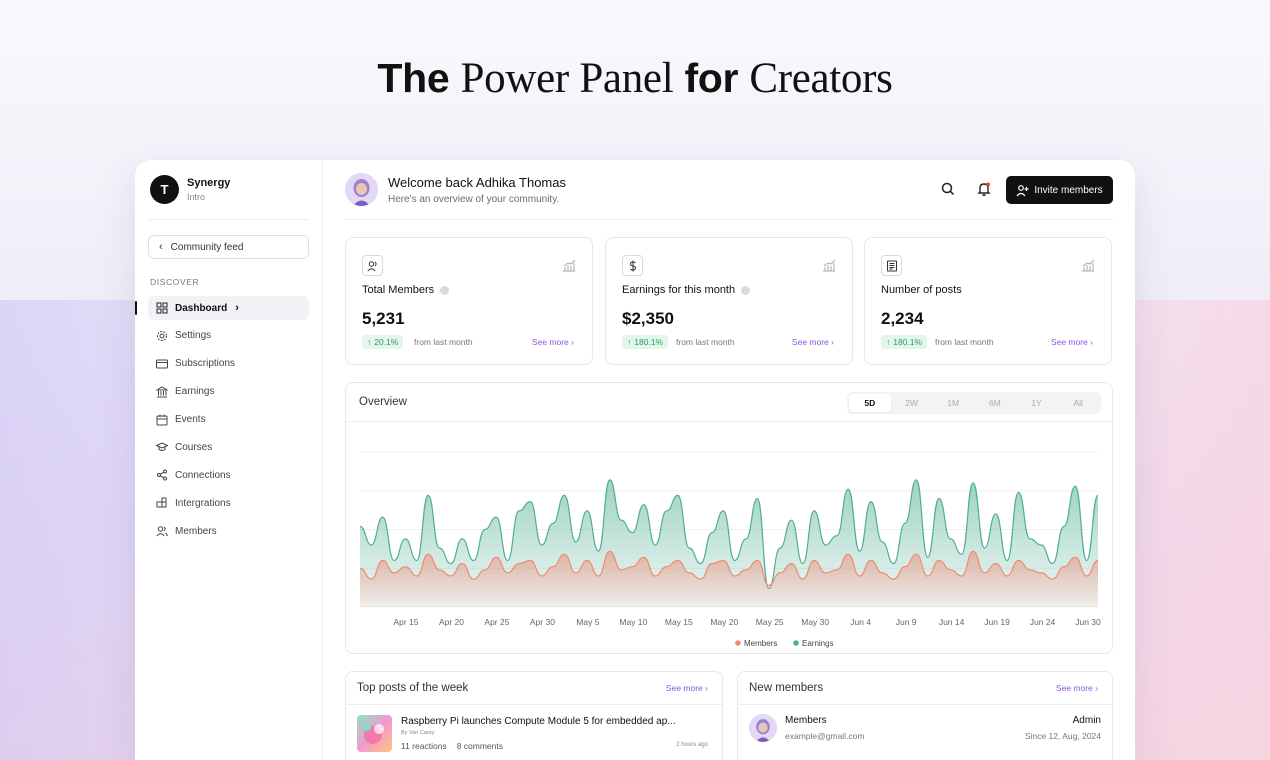 This screenshot has width=1270, height=760. I want to click on stat-change-value: 20.1%, so click(386, 342).